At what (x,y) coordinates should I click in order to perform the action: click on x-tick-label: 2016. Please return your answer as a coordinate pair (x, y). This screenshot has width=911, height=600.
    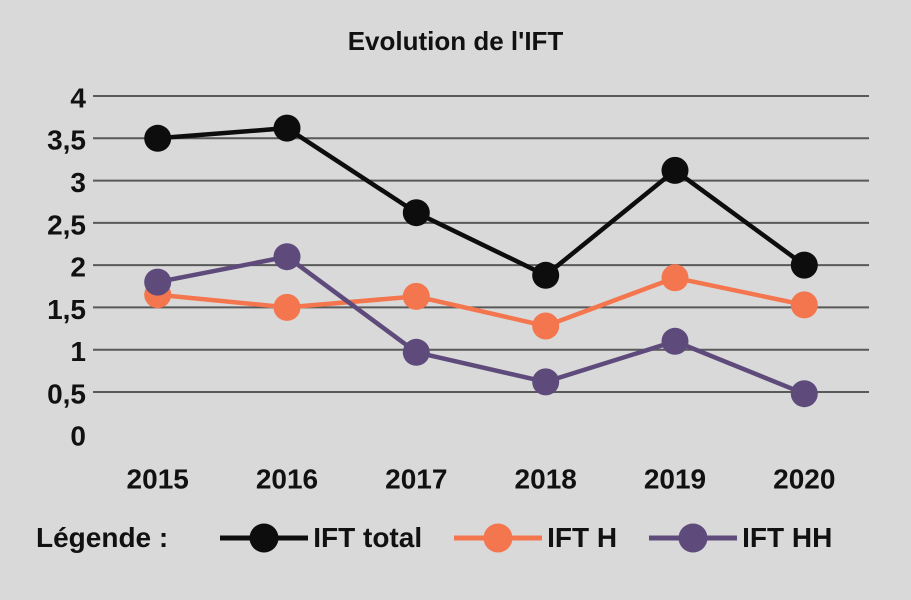
    Looking at the image, I should click on (287, 478).